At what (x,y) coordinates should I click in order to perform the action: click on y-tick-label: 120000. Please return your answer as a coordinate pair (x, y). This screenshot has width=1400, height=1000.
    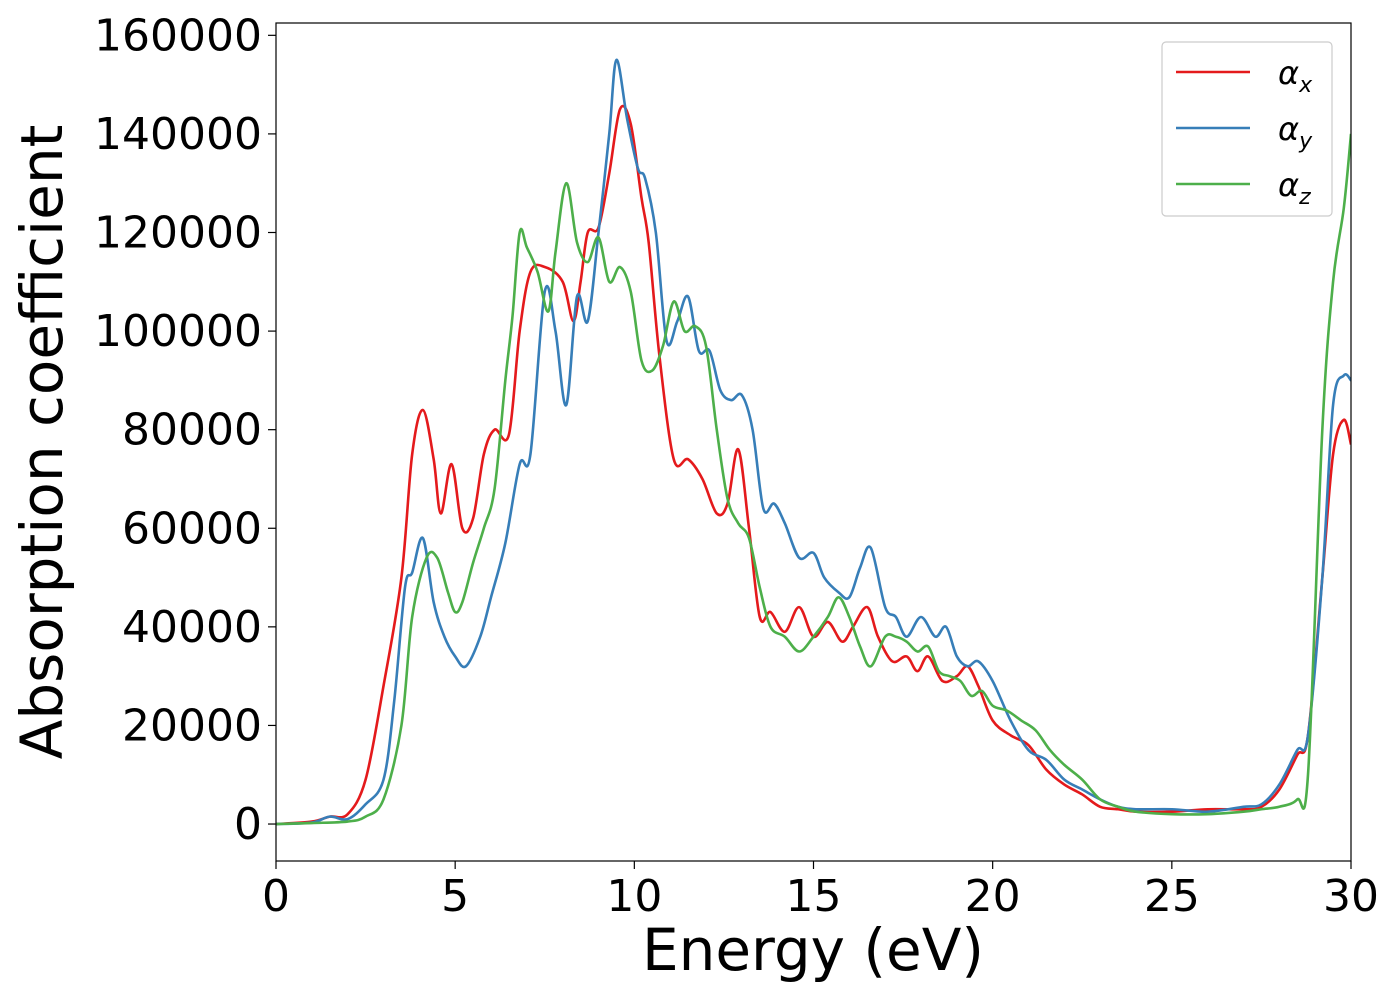
    Looking at the image, I should click on (178, 233).